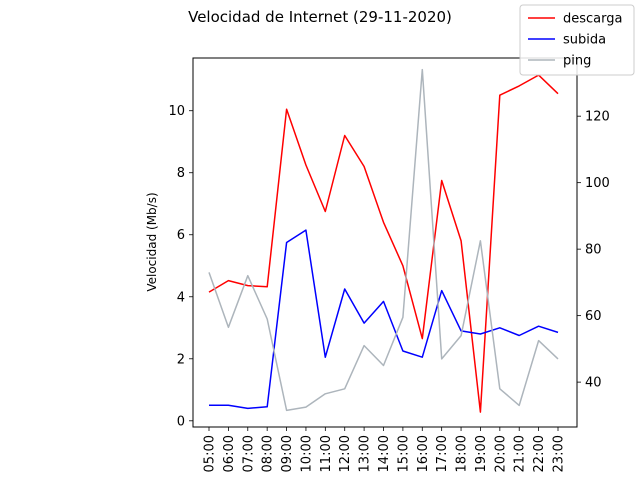  Describe the element at coordinates (423, 453) in the screenshot. I see `x-tick-label: 16:00` at that location.